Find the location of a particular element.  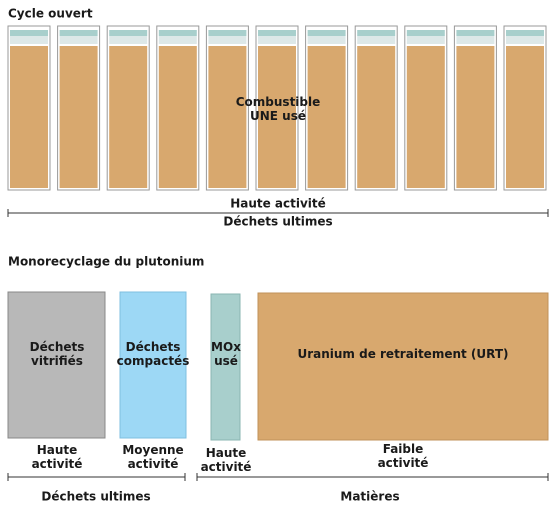

section-title: Cycle ouvert is located at coordinates (50, 14).